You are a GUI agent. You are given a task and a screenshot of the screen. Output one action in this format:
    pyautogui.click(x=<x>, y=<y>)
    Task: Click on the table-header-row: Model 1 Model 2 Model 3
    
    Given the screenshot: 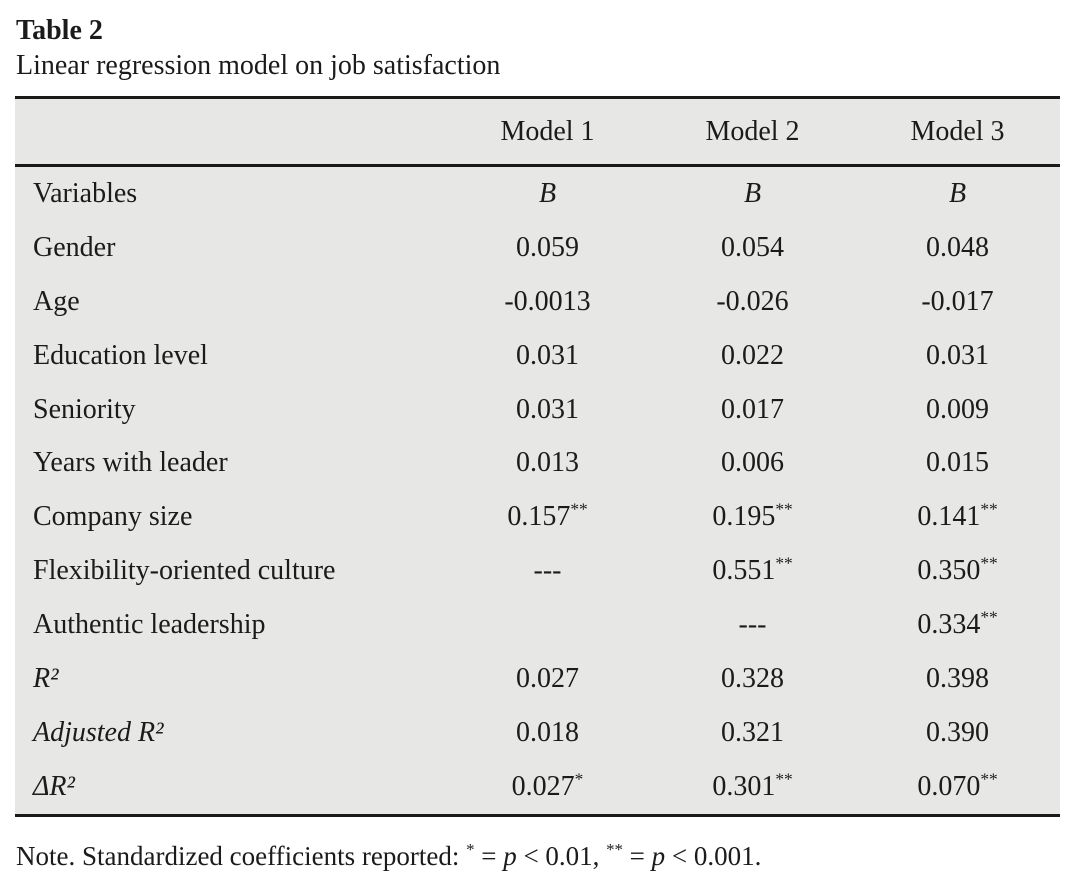 What is the action you would take?
    pyautogui.click(x=537, y=133)
    